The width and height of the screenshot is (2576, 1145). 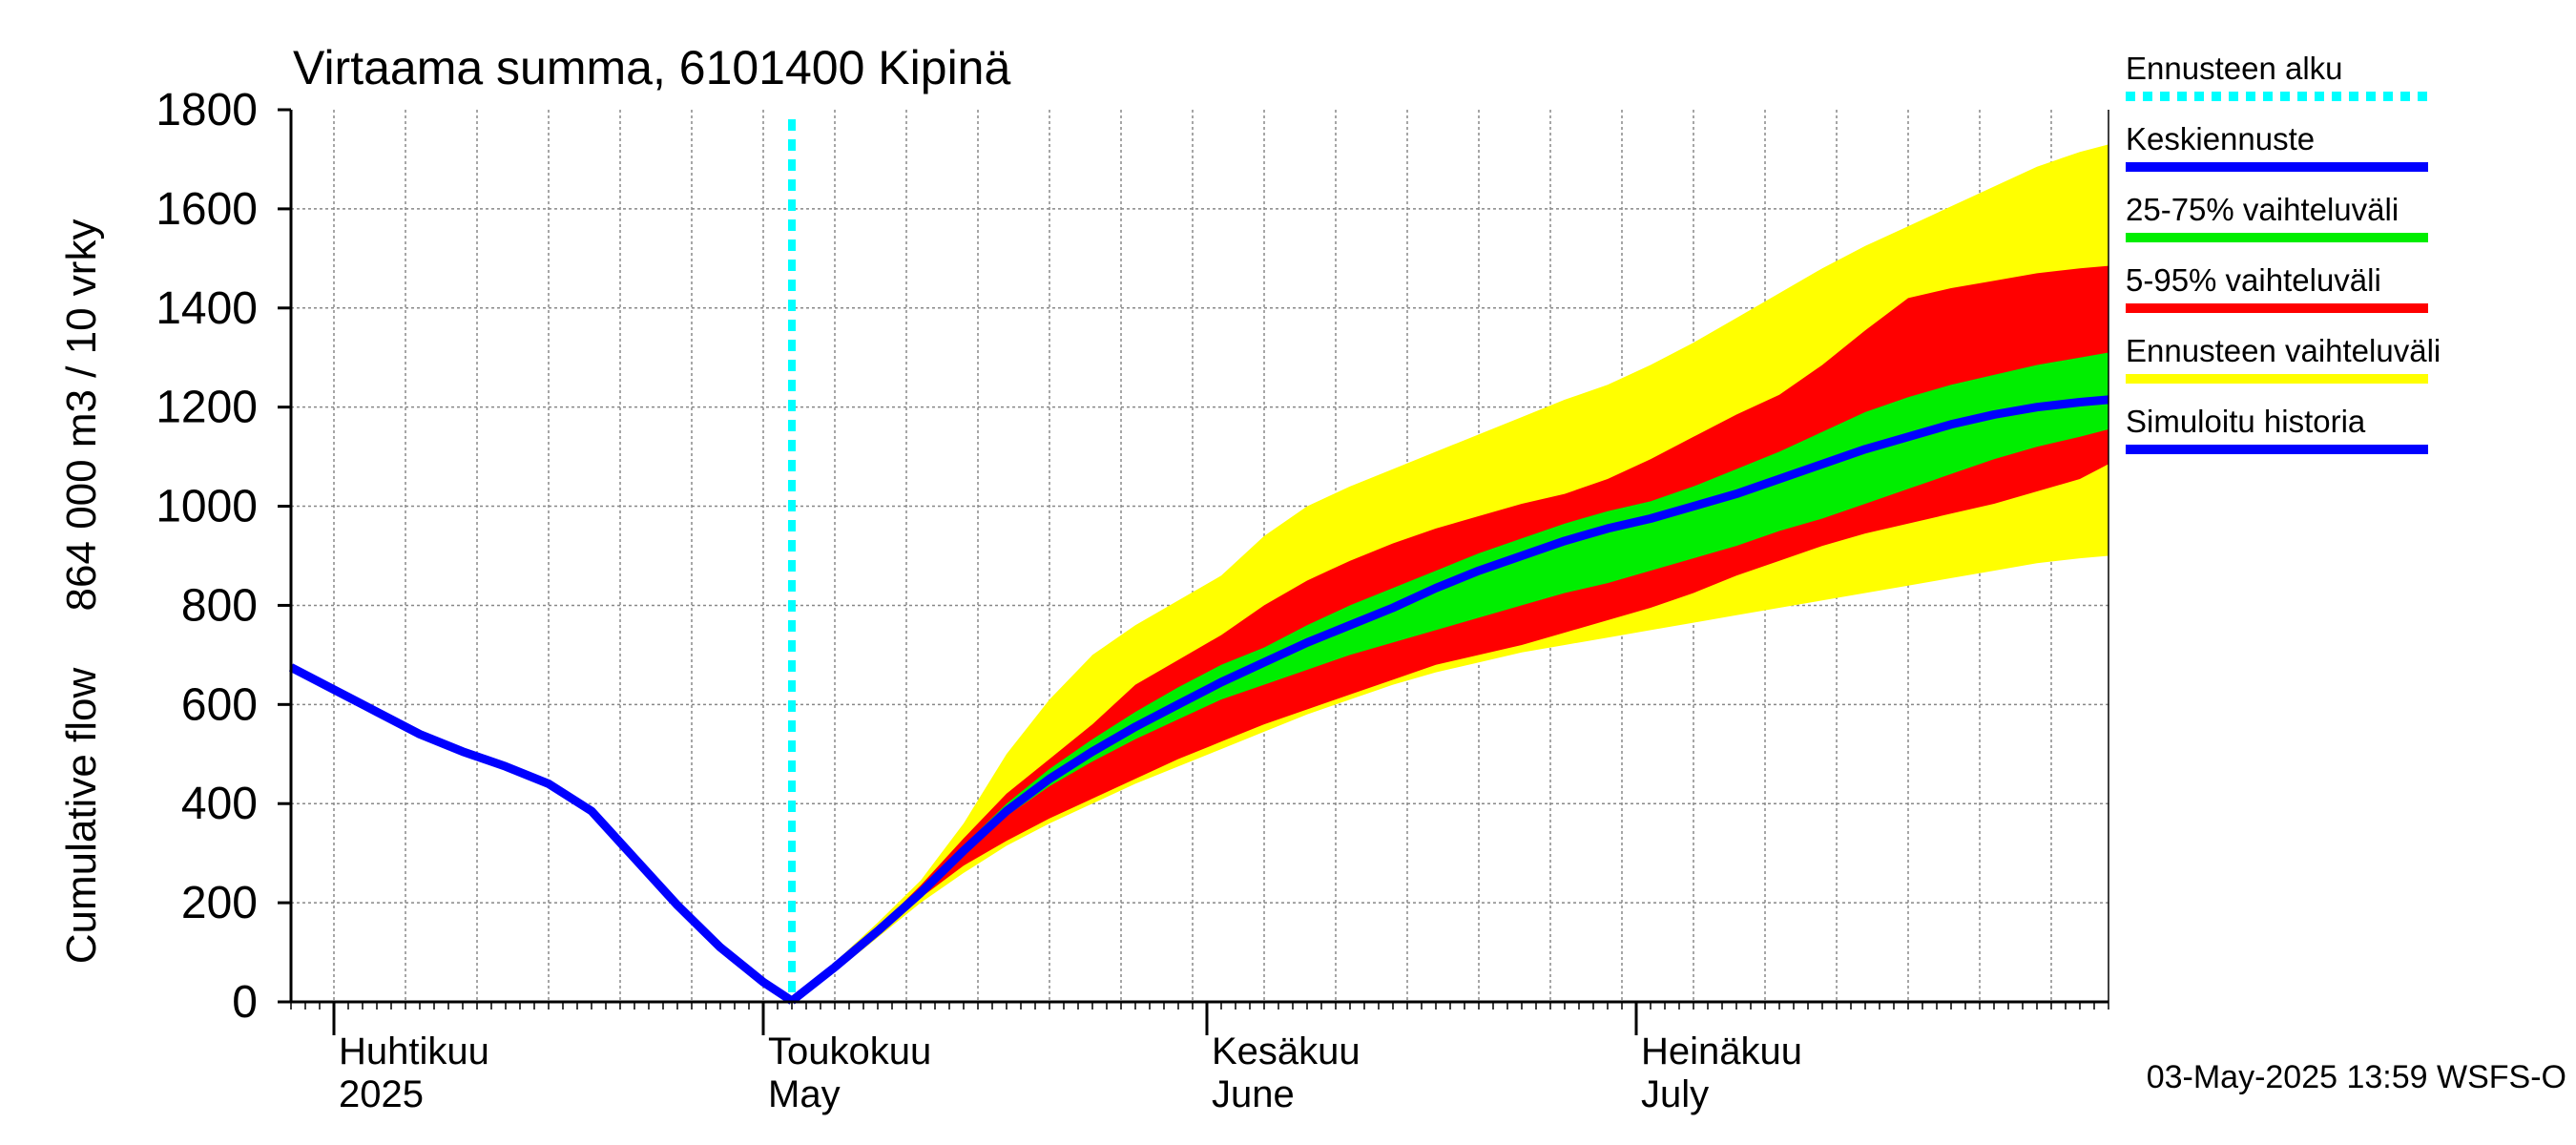 I want to click on x-month-label-fi: Huhtikuu, so click(x=414, y=1051).